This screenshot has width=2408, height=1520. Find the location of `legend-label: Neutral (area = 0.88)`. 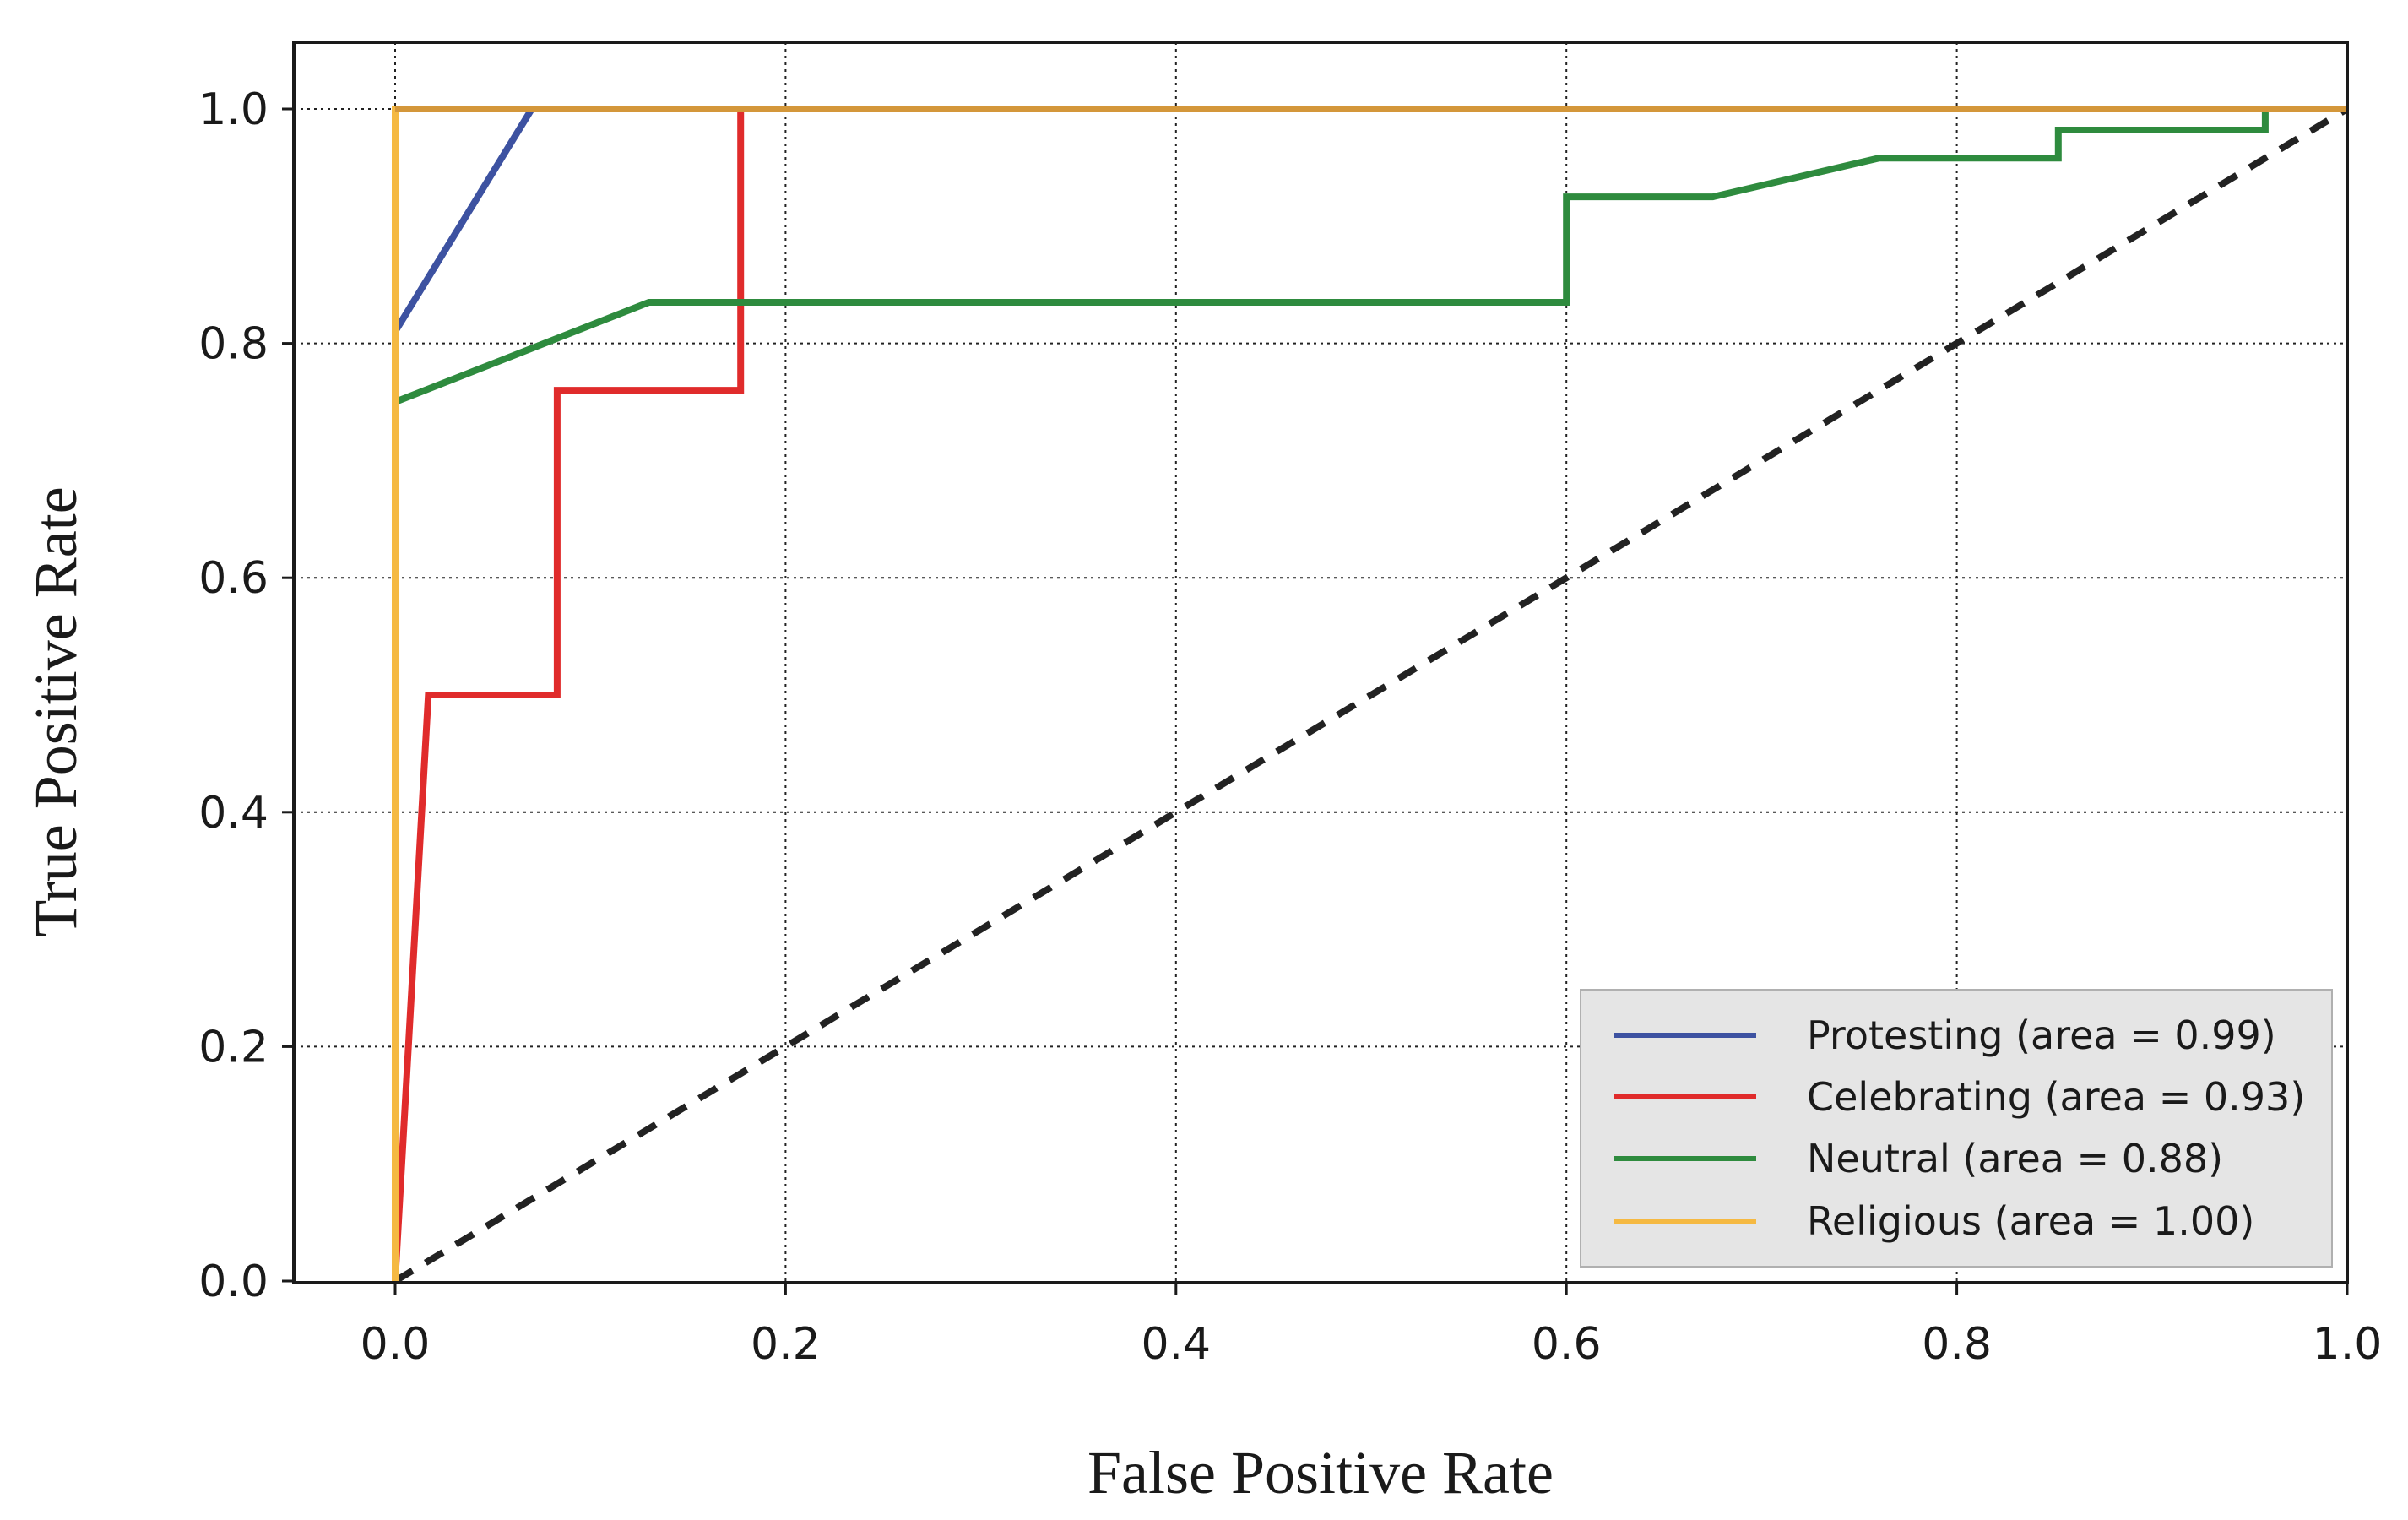

legend-label: Neutral (area = 0.88) is located at coordinates (2015, 1158).